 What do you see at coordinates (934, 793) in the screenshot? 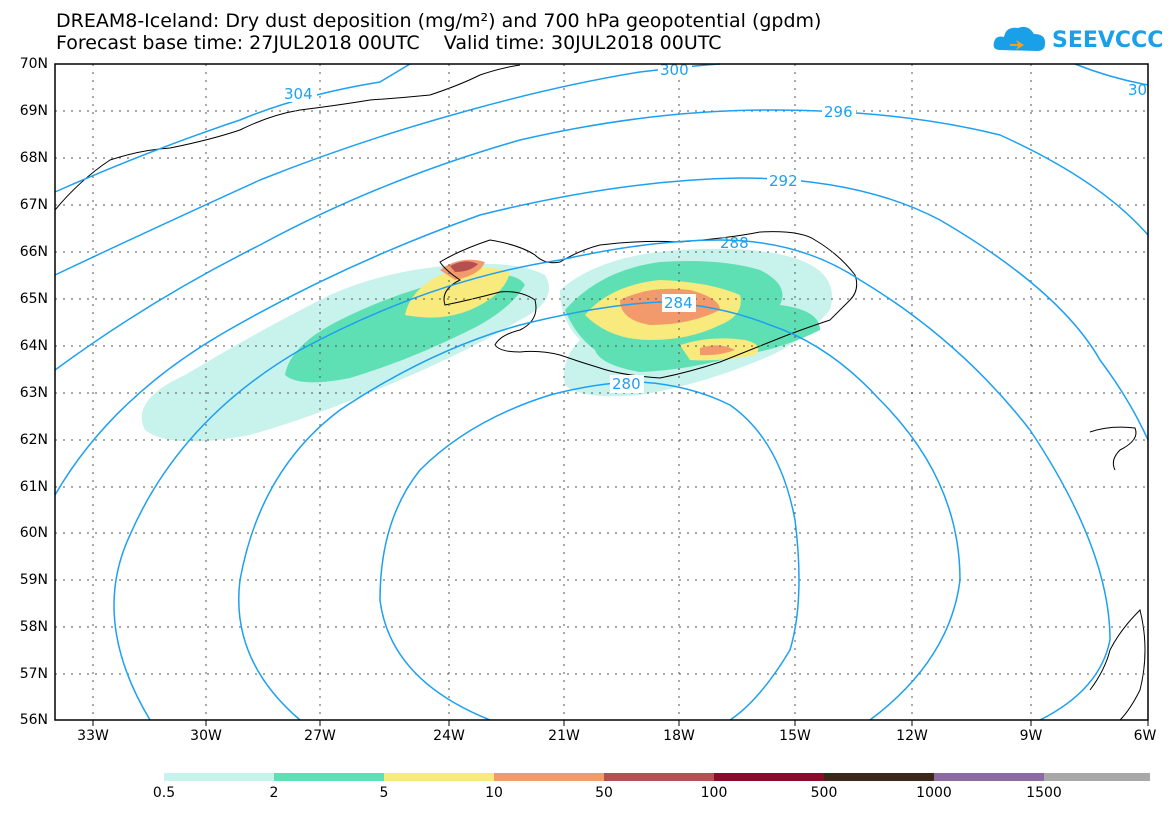
I see `colorbar-label: 1000` at bounding box center [934, 793].